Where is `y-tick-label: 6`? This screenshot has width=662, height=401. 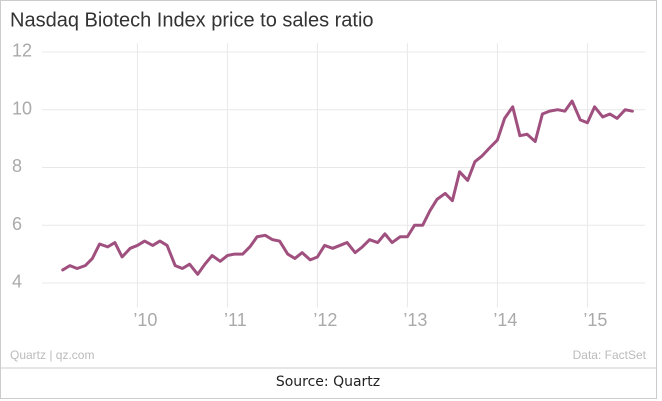
y-tick-label: 6 is located at coordinates (17, 224).